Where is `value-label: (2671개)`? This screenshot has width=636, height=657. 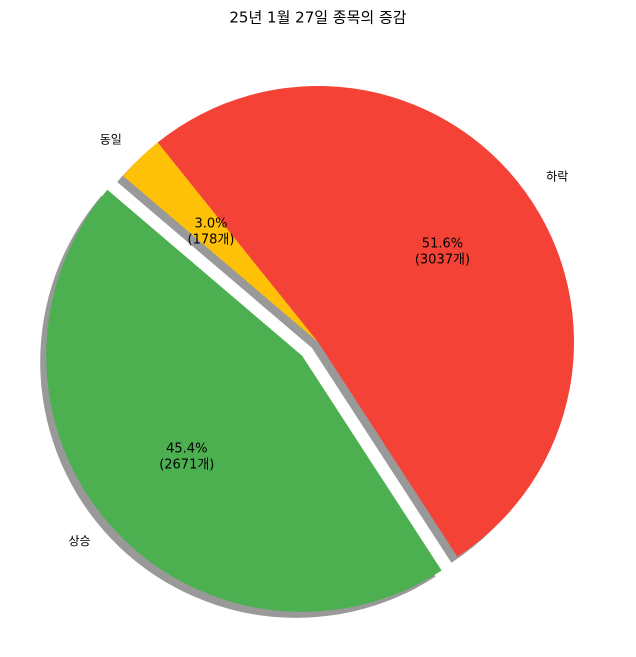
value-label: (2671개) is located at coordinates (186, 465).